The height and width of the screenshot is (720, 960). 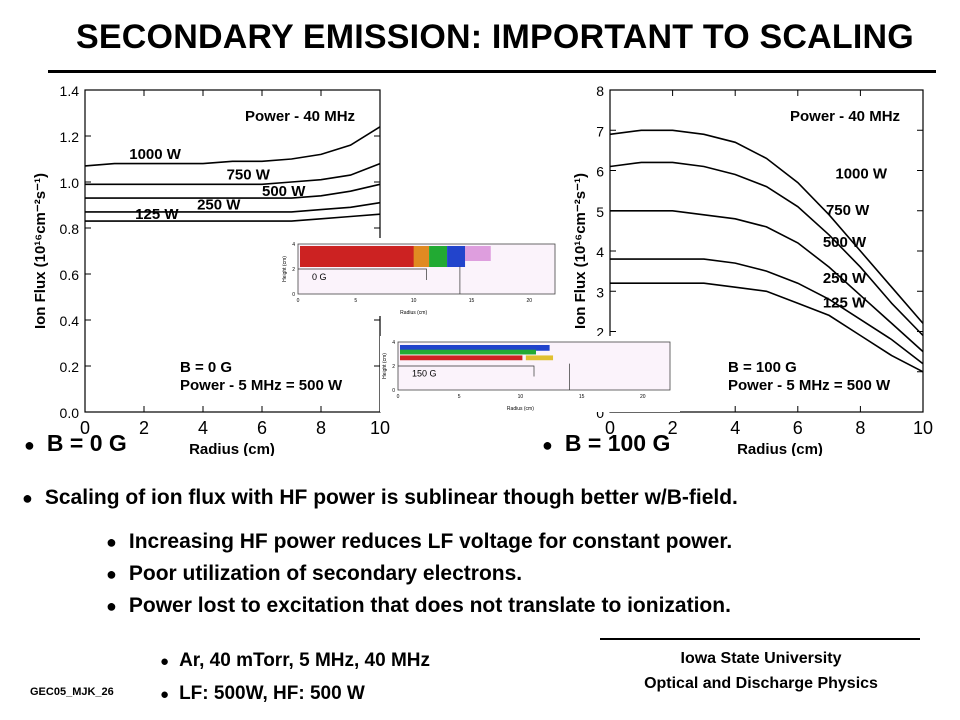 What do you see at coordinates (70, 91) in the screenshot?
I see `y-tick-label: 1.4` at bounding box center [70, 91].